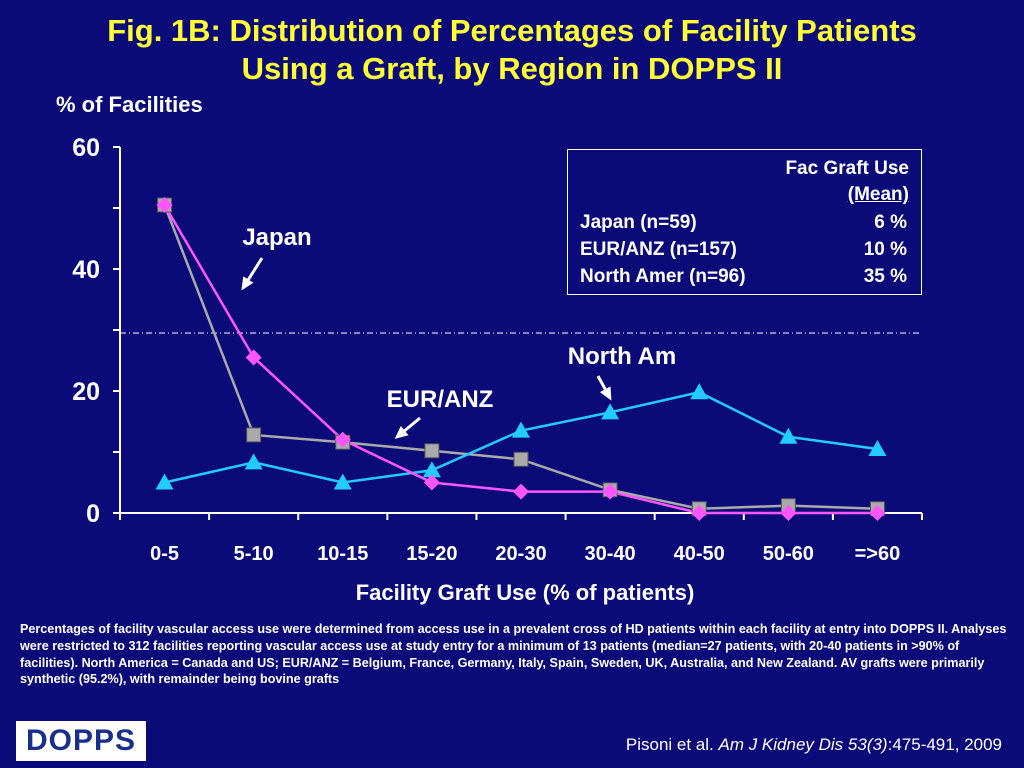 This screenshot has height=768, width=1024. Describe the element at coordinates (788, 554) in the screenshot. I see `x-tick-label: 50-60` at that location.